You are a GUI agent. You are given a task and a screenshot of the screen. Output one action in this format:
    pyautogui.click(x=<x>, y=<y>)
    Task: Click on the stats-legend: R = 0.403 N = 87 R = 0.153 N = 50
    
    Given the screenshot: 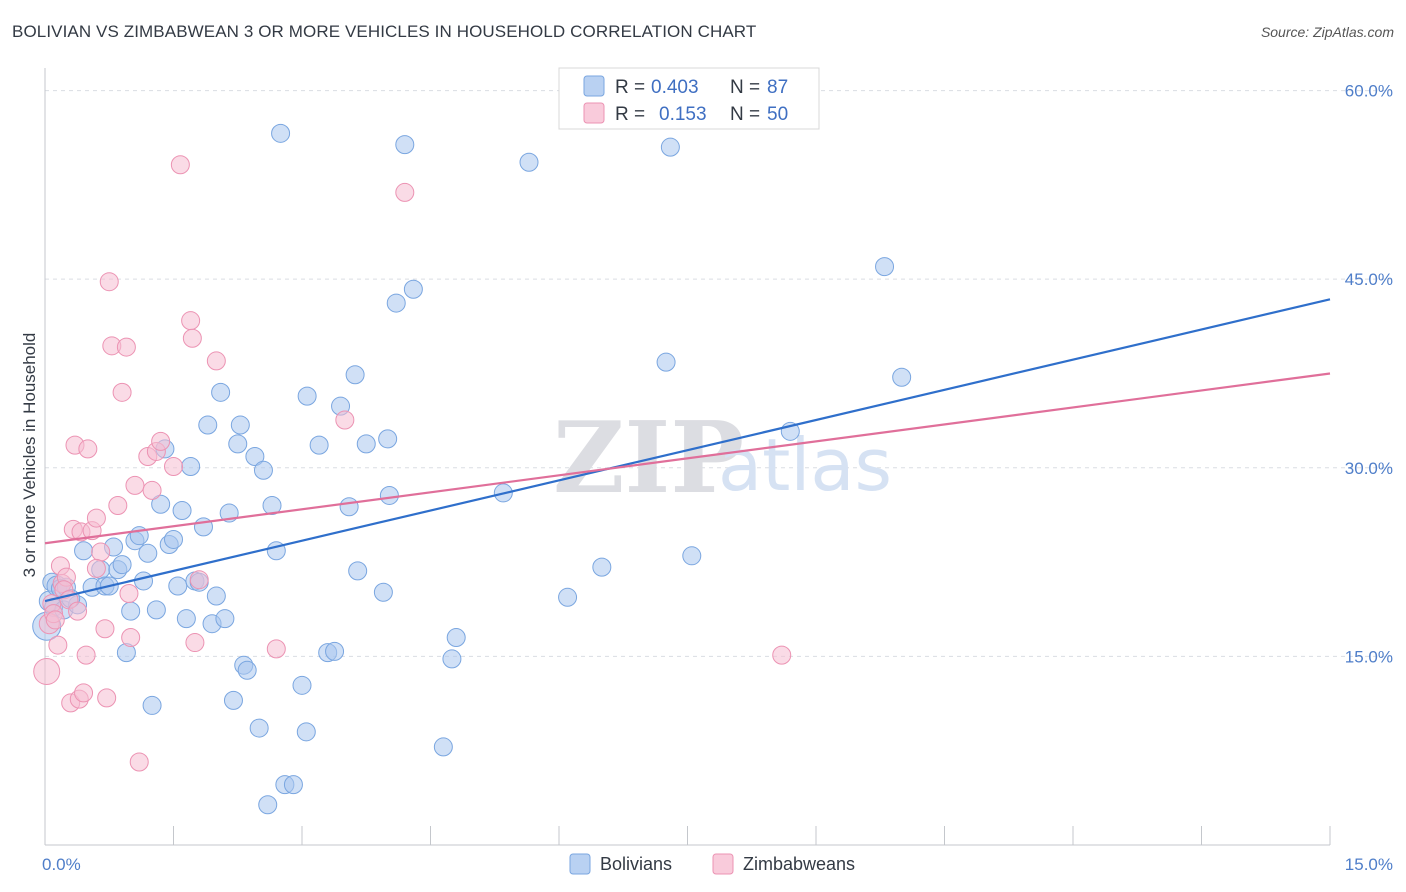 What is the action you would take?
    pyautogui.click(x=689, y=98)
    